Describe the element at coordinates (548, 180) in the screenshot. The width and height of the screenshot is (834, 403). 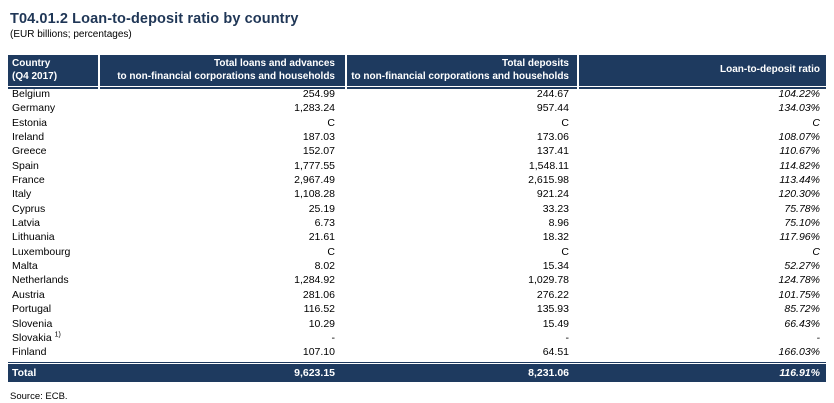
I see `deposits-cell: 2,615.98` at that location.